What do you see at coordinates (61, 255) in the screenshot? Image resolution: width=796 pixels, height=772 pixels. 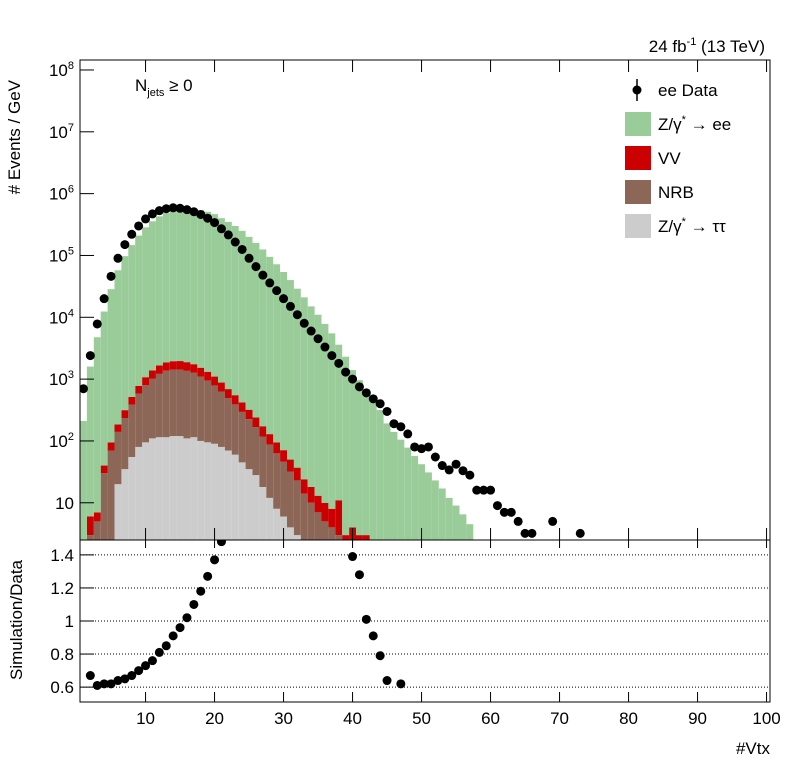 I see `y-tick-label: 105​` at bounding box center [61, 255].